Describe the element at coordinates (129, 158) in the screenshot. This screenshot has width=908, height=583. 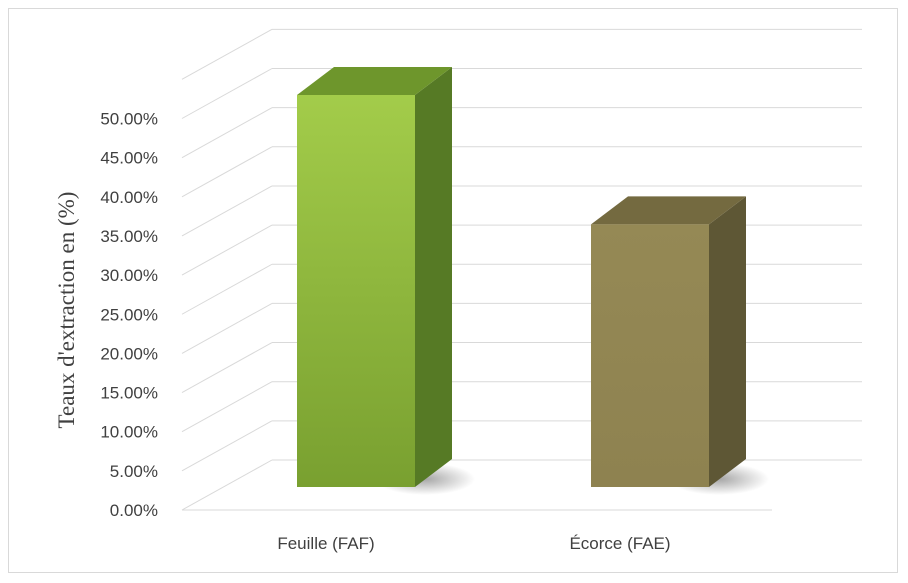
I see `y-tick-label: 45.00%` at that location.